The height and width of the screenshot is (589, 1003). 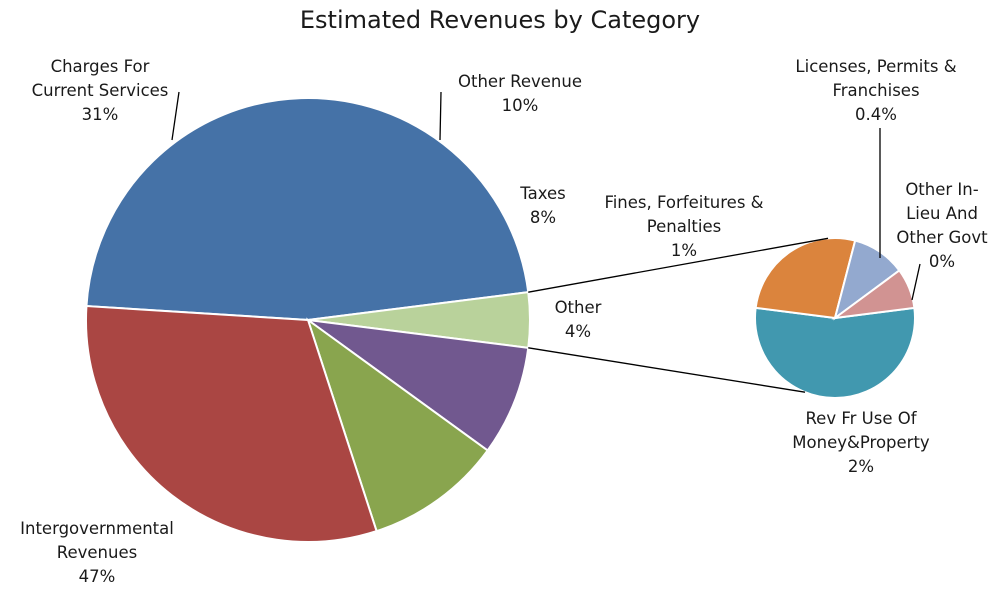 I want to click on slice-label-line: Fines, Forfeitures &, so click(x=683, y=202).